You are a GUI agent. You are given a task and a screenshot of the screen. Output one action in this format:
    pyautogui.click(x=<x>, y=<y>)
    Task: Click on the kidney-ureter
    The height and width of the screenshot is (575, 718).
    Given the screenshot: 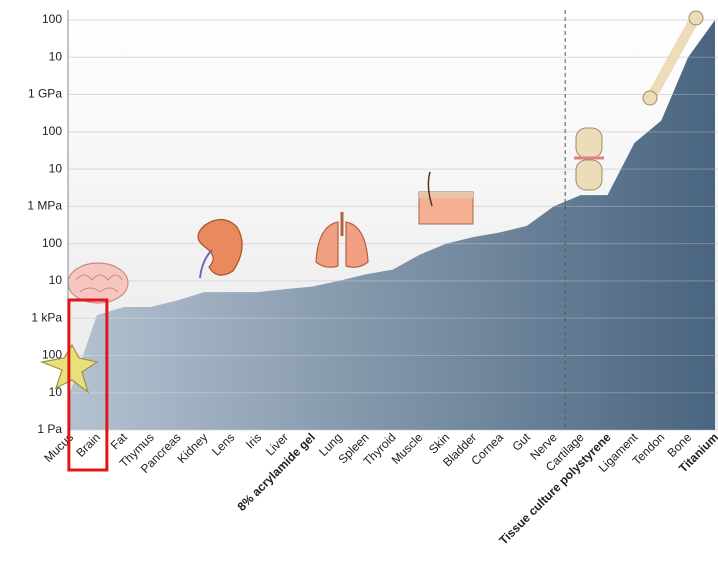 What is the action you would take?
    pyautogui.click(x=206, y=264)
    